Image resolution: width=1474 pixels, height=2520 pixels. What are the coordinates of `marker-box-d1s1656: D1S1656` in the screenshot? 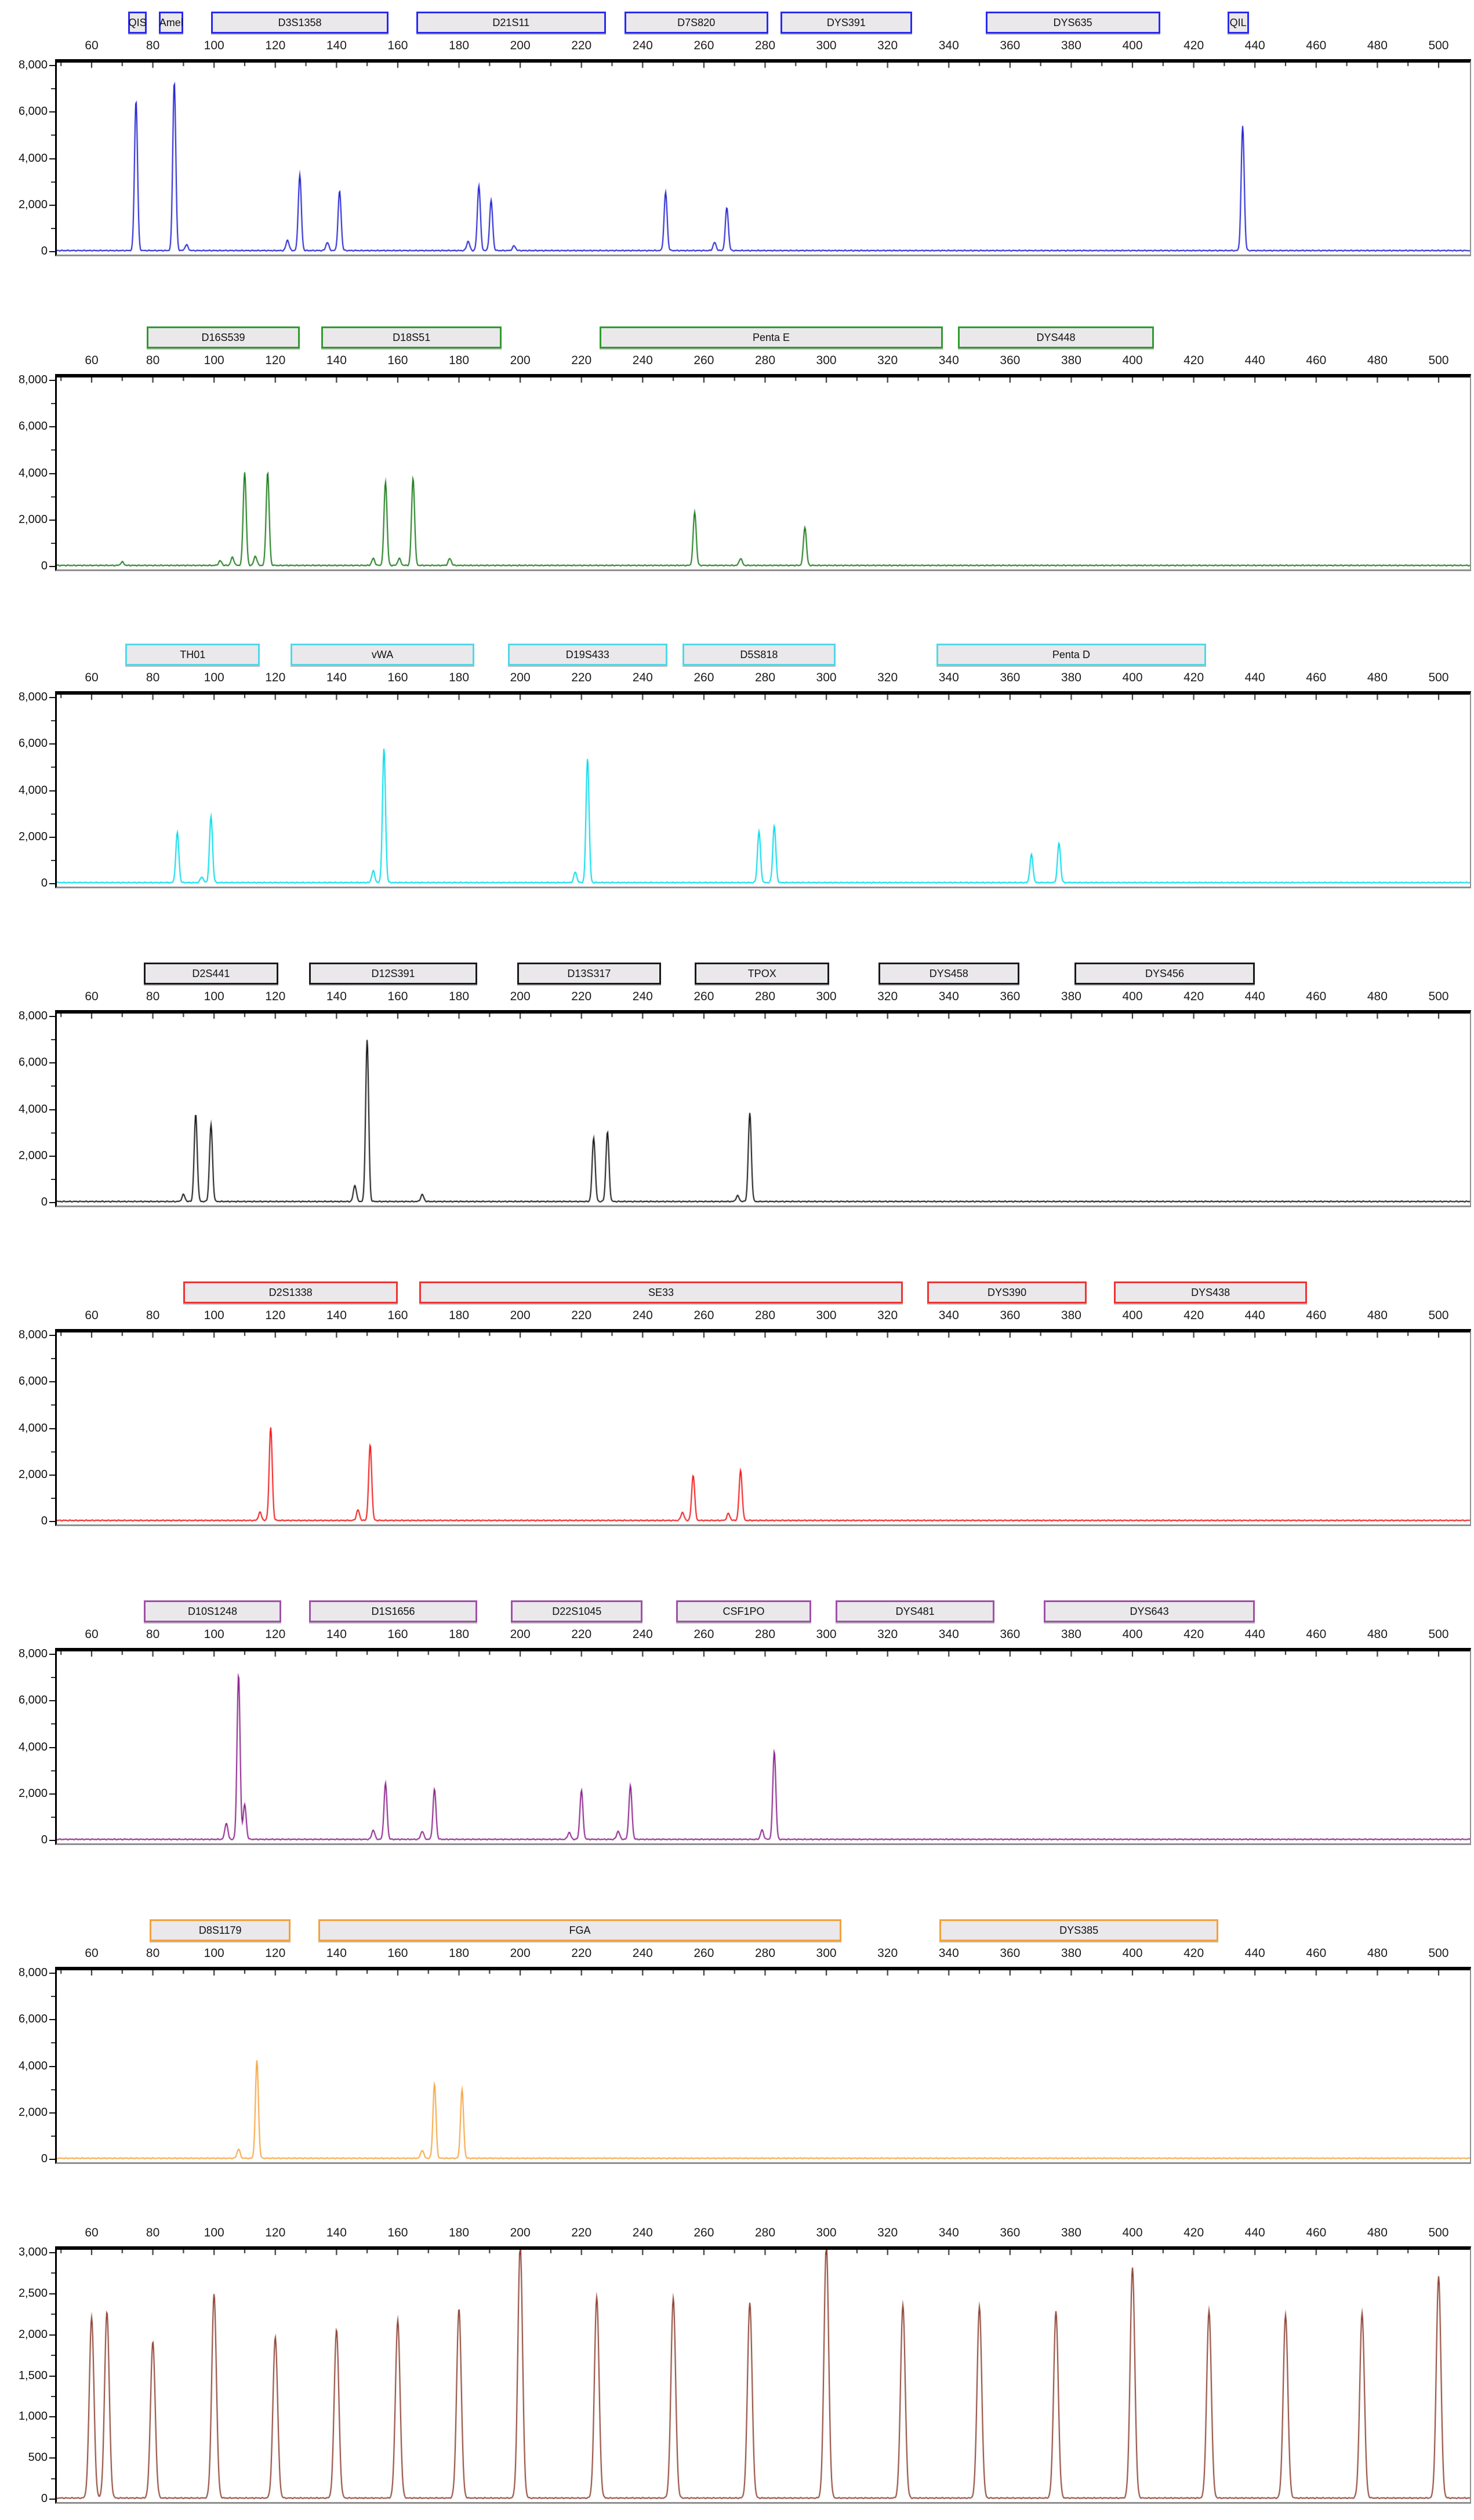 It's located at (393, 1611).